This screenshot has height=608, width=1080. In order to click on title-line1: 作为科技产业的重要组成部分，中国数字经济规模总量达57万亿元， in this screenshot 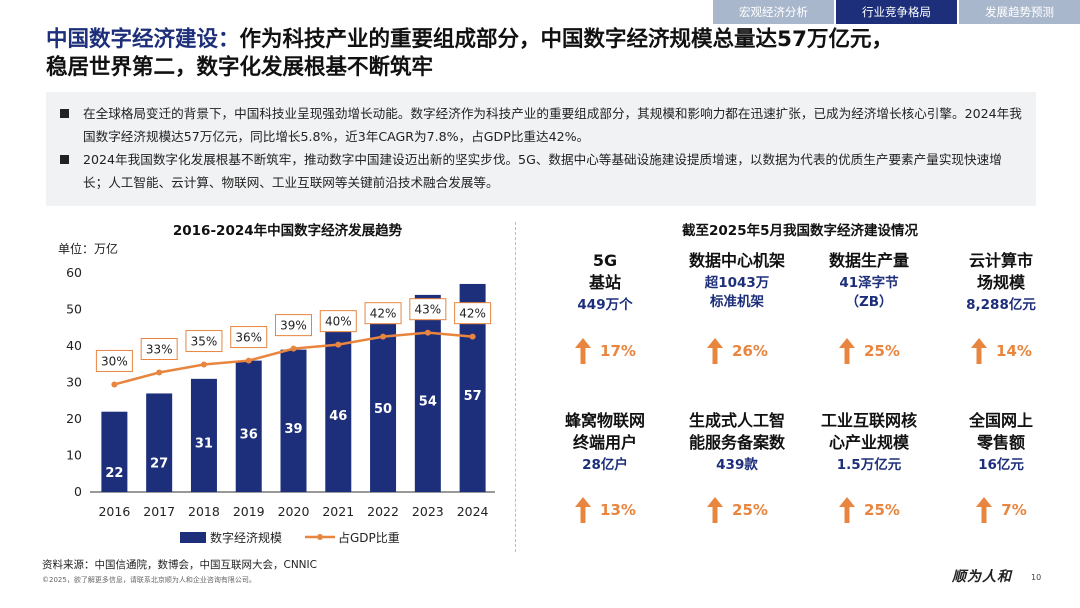, I will do `click(566, 39)`.